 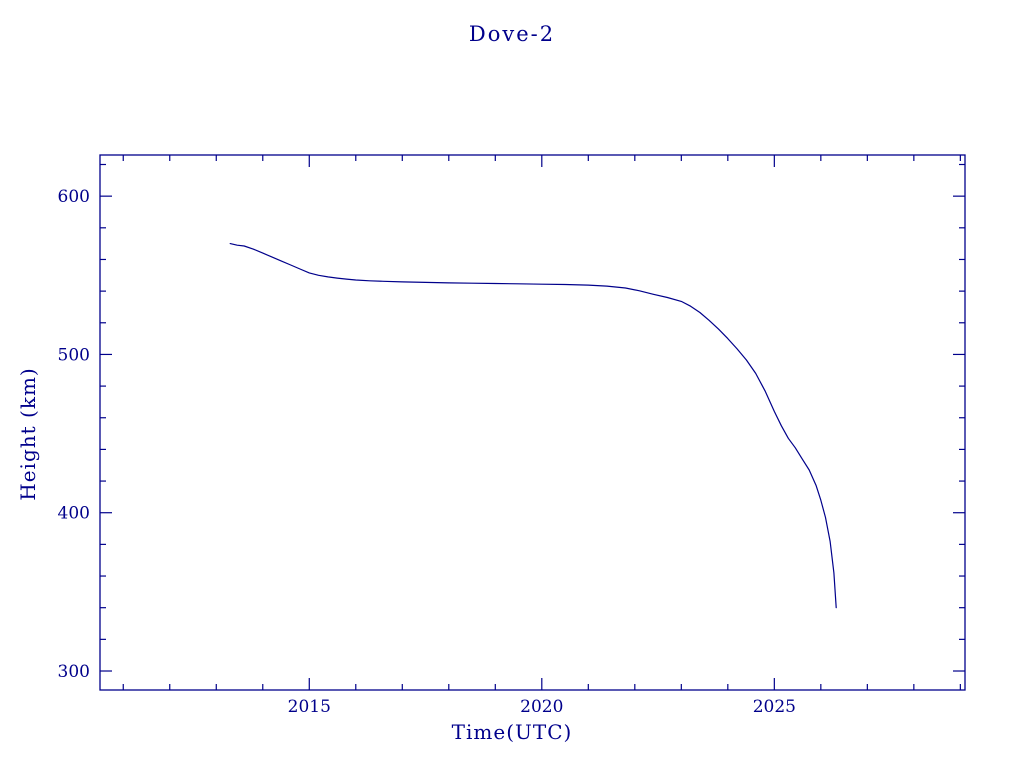 What do you see at coordinates (74, 514) in the screenshot?
I see `y-tick-label: 400` at bounding box center [74, 514].